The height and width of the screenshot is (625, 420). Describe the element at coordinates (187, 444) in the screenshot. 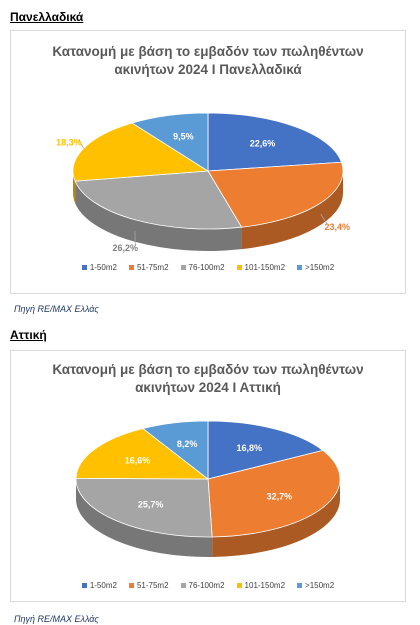

I see `data-label: 8,2%` at that location.